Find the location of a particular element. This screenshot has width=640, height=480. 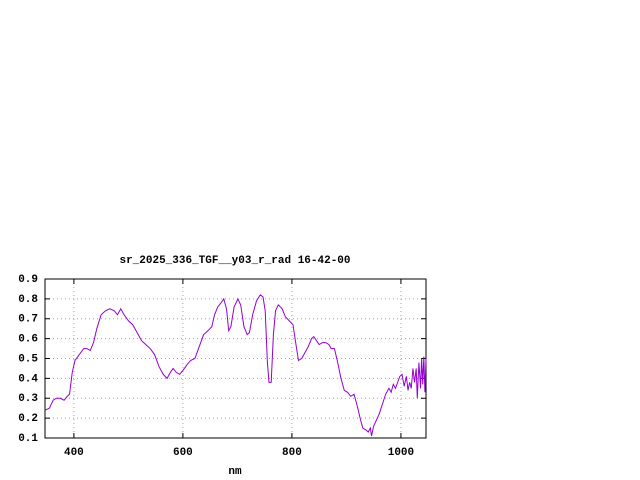

y-tick-label: 0.4 is located at coordinates (28, 379).